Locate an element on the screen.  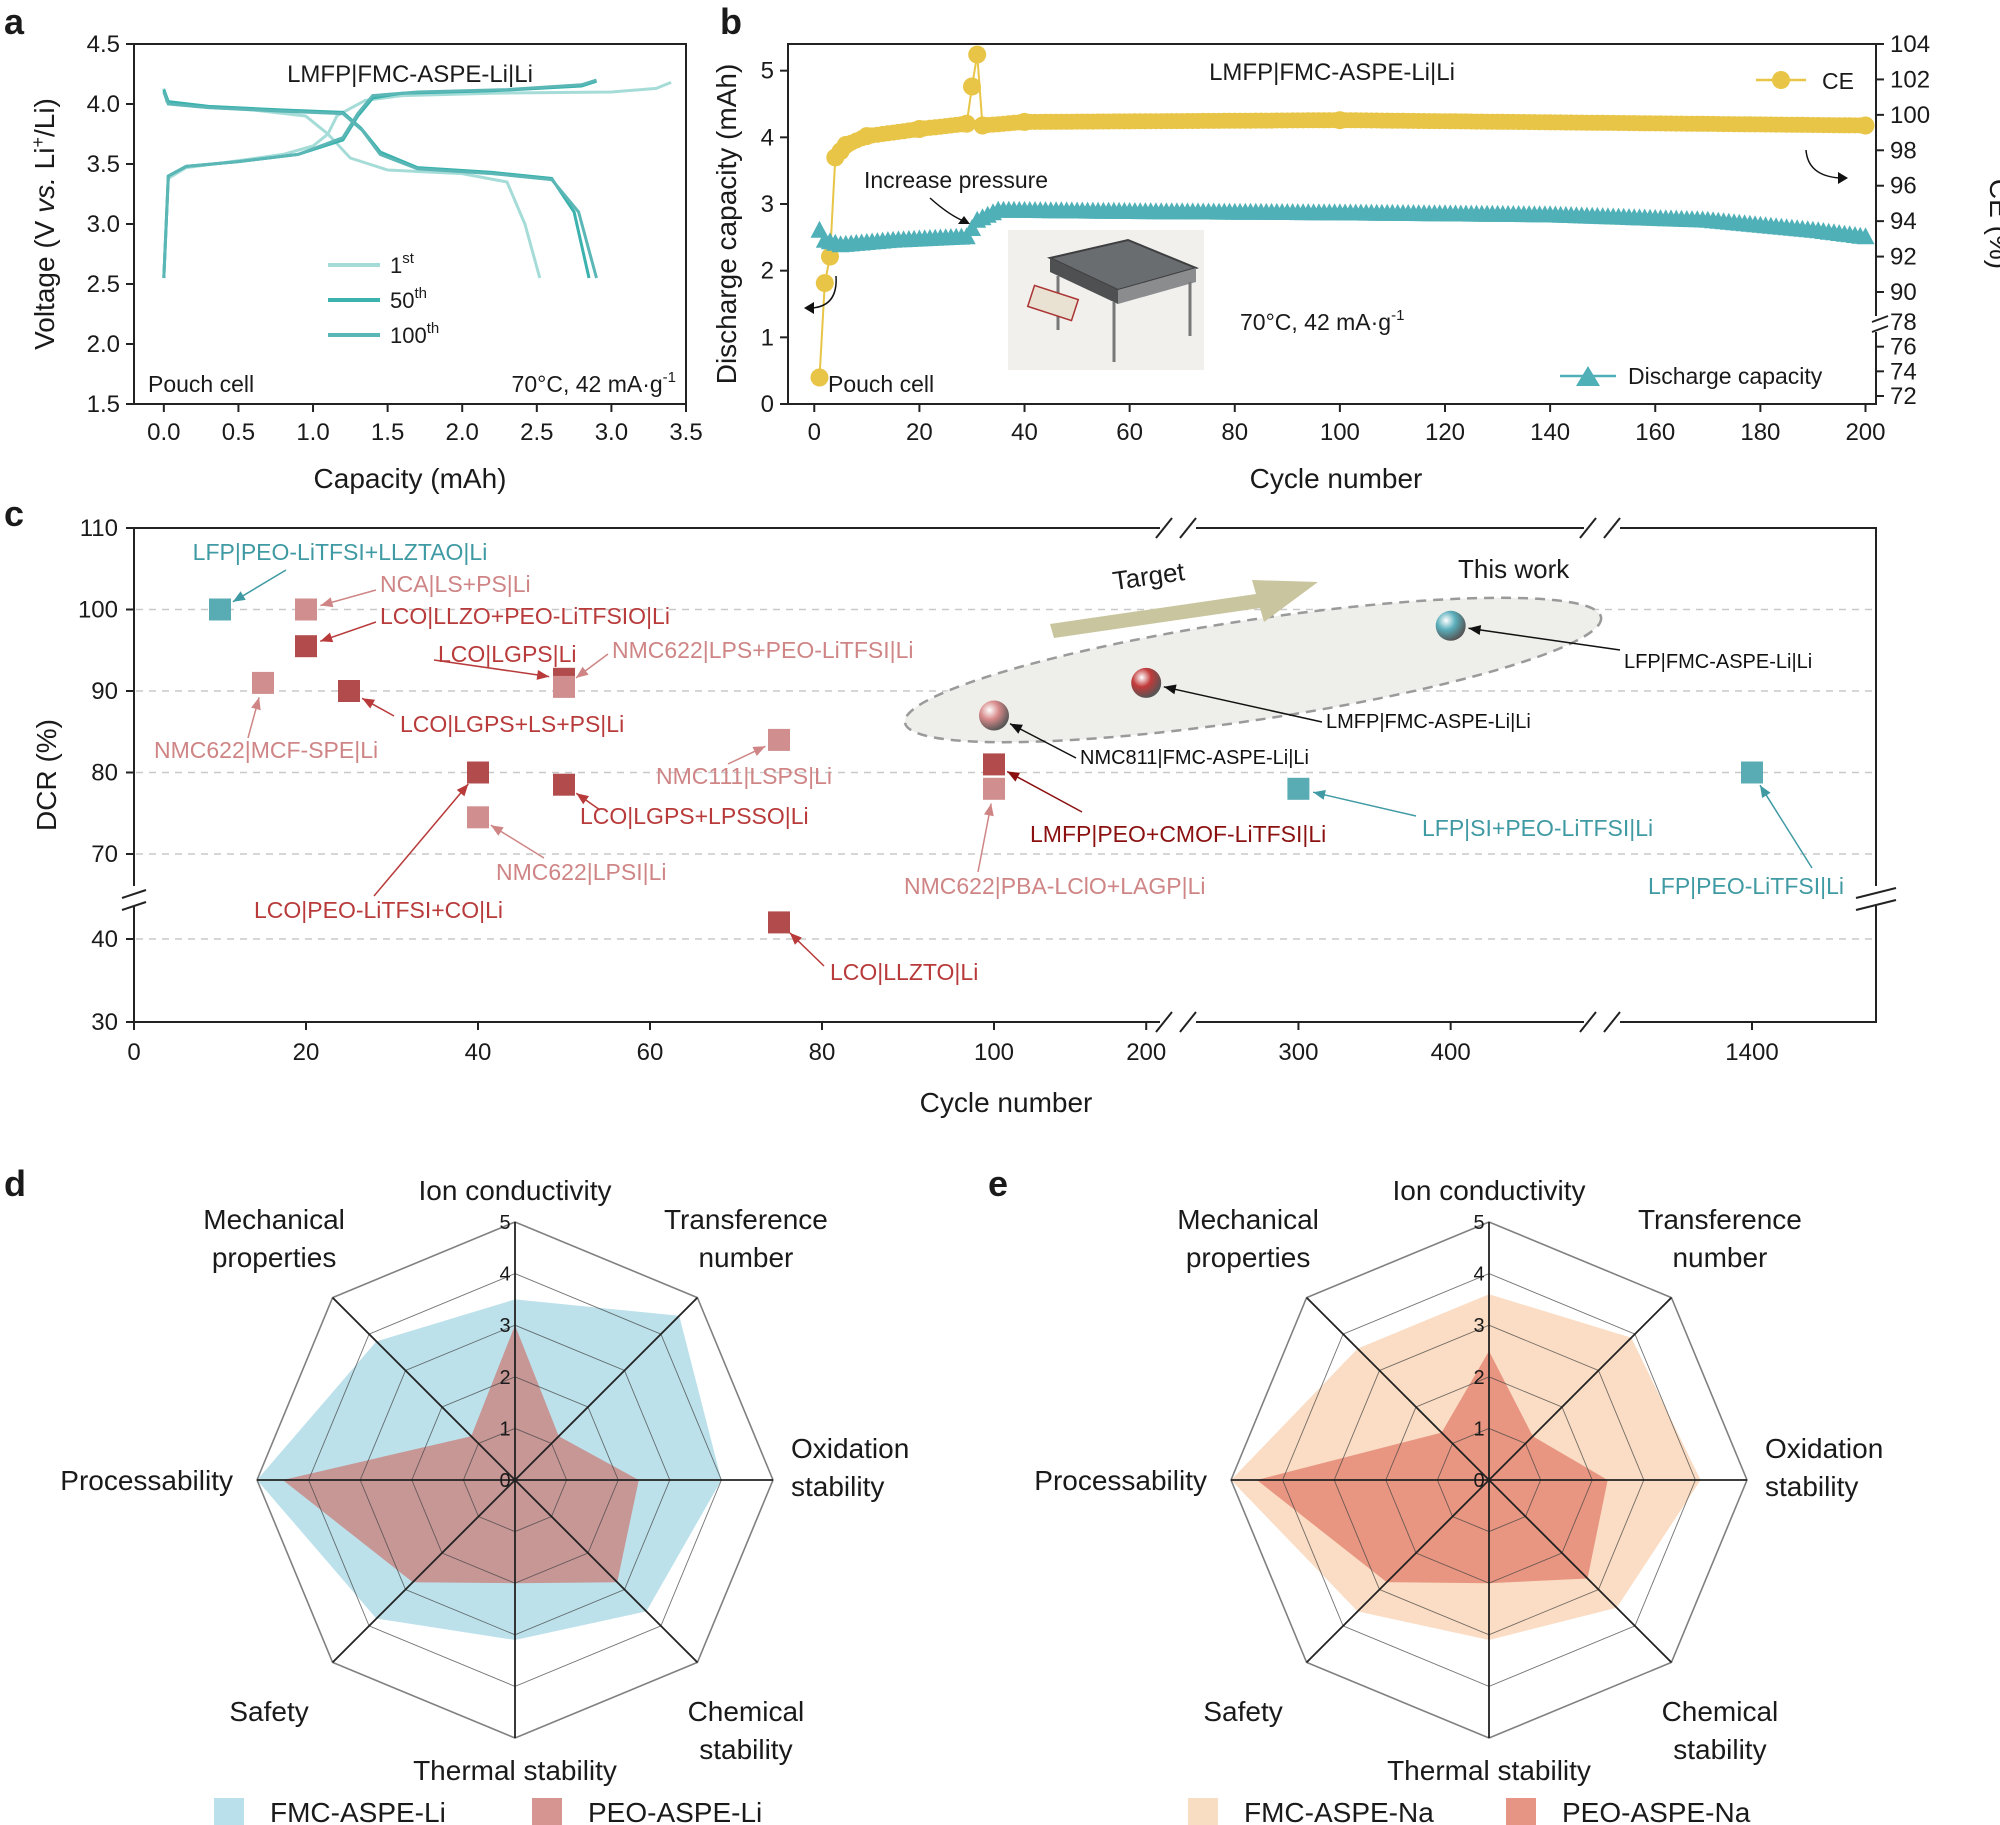
point-label: LCO|LGPS+LS+PS|Li is located at coordinates (512, 724).